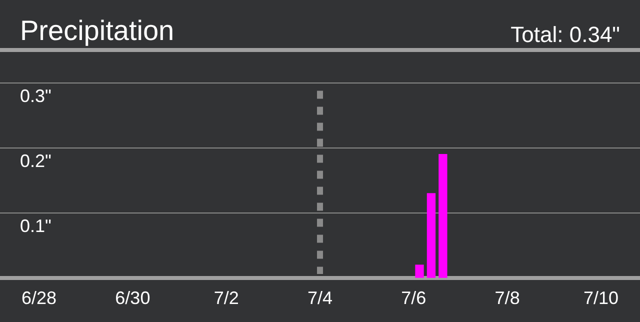  Describe the element at coordinates (36, 96) in the screenshot. I see `y-tick-label: 0.3"` at that location.